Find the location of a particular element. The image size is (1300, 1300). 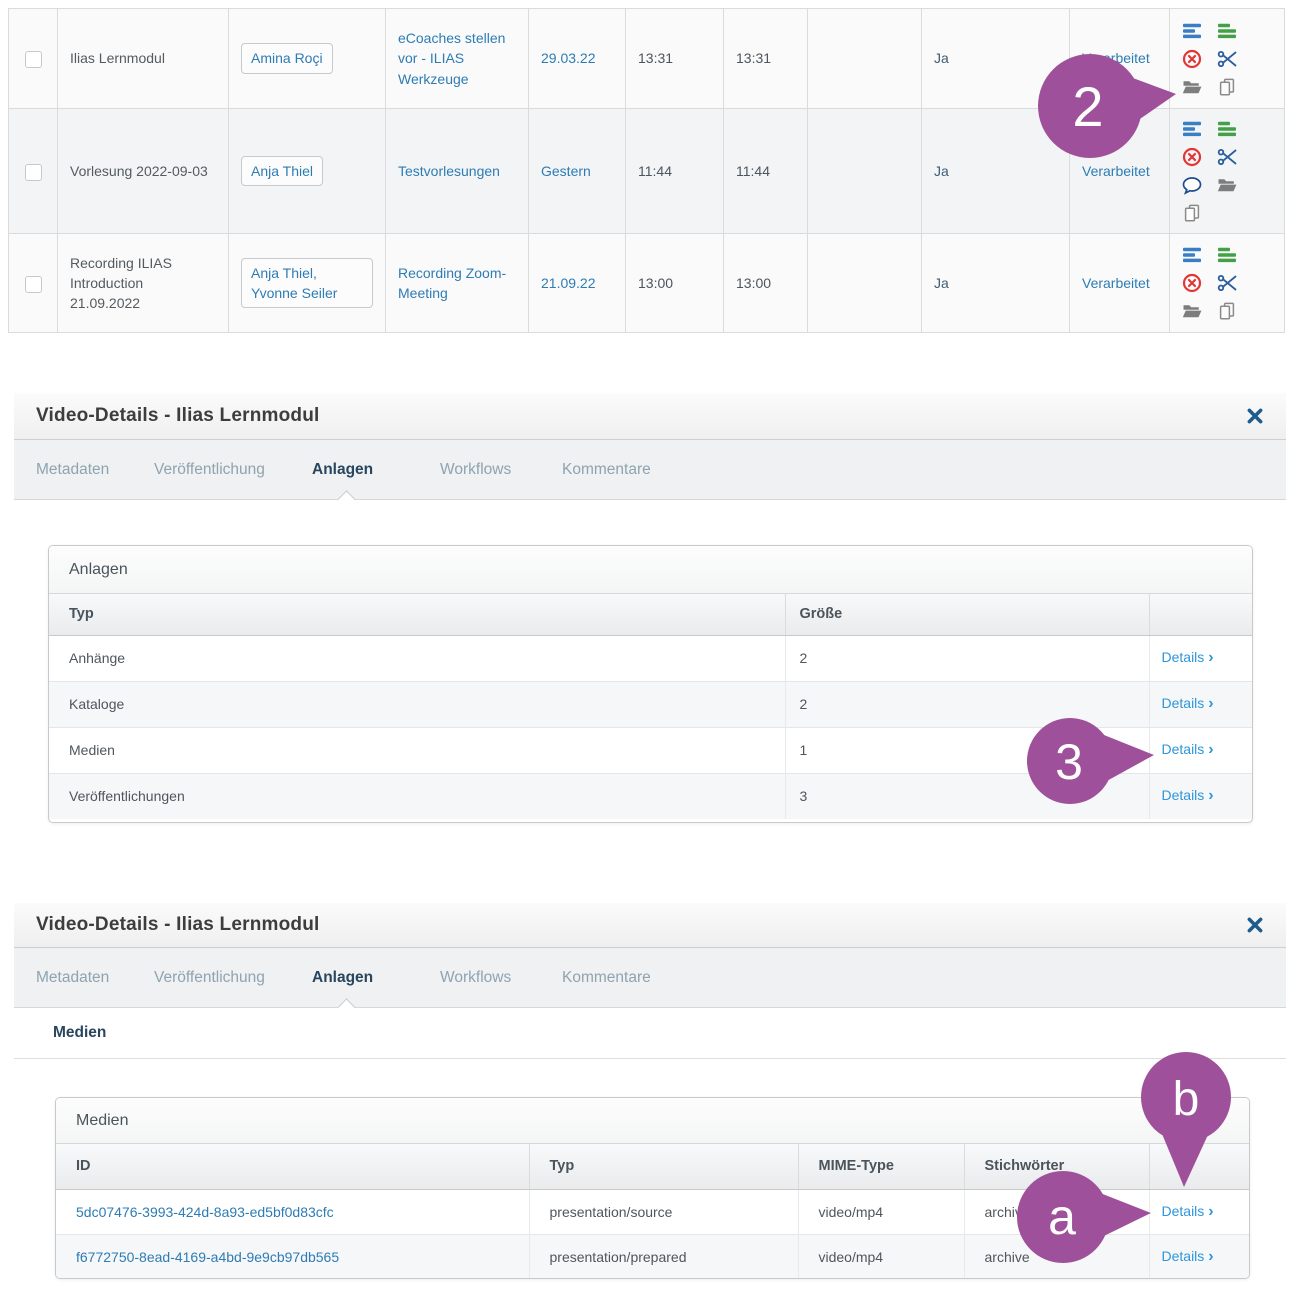

cell-typ: presentation/source is located at coordinates (664, 1211).